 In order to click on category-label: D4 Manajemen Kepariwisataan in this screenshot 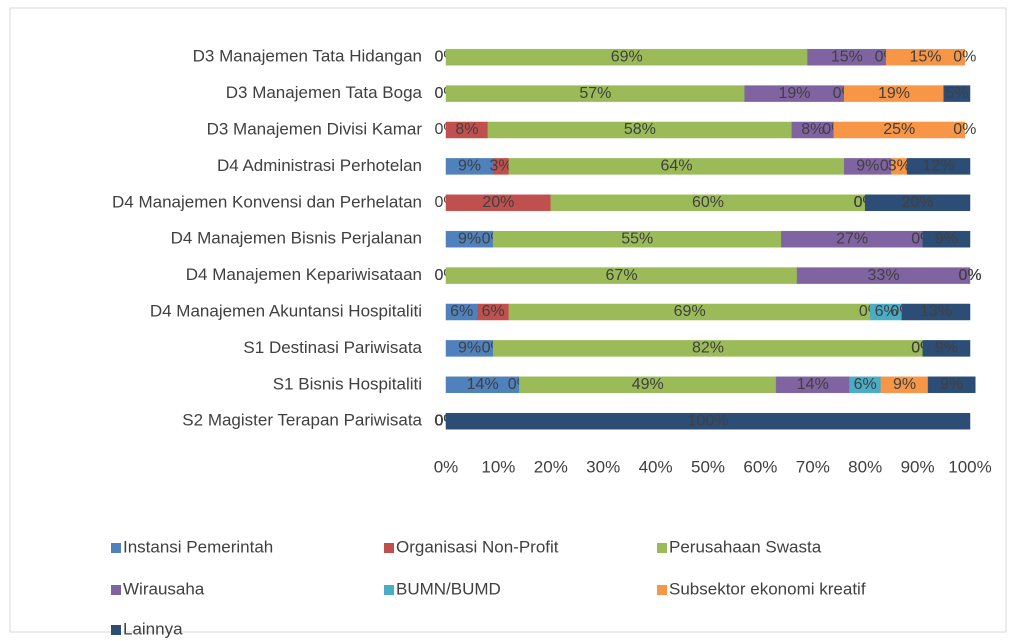, I will do `click(304, 274)`.